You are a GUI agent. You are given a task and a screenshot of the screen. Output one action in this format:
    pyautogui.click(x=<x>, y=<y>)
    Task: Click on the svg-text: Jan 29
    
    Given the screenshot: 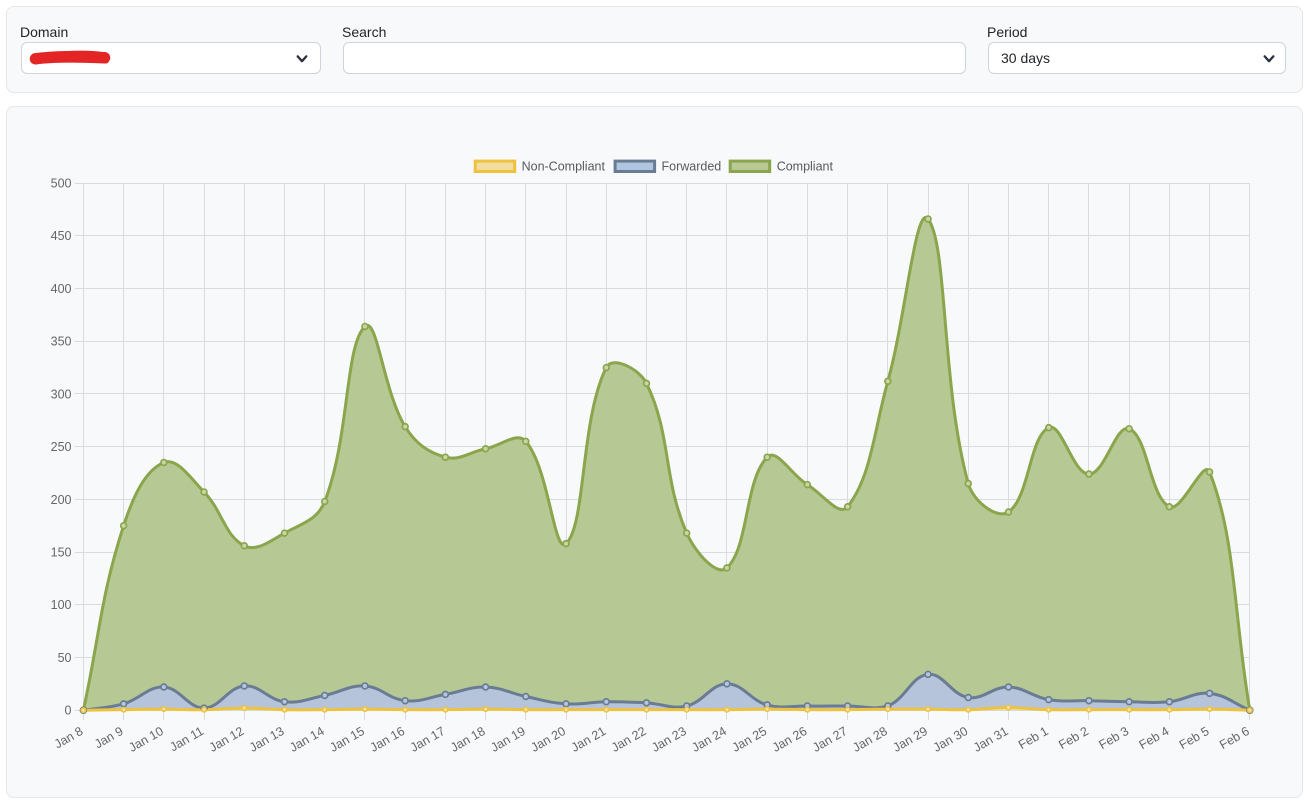 What is the action you would take?
    pyautogui.click(x=911, y=739)
    